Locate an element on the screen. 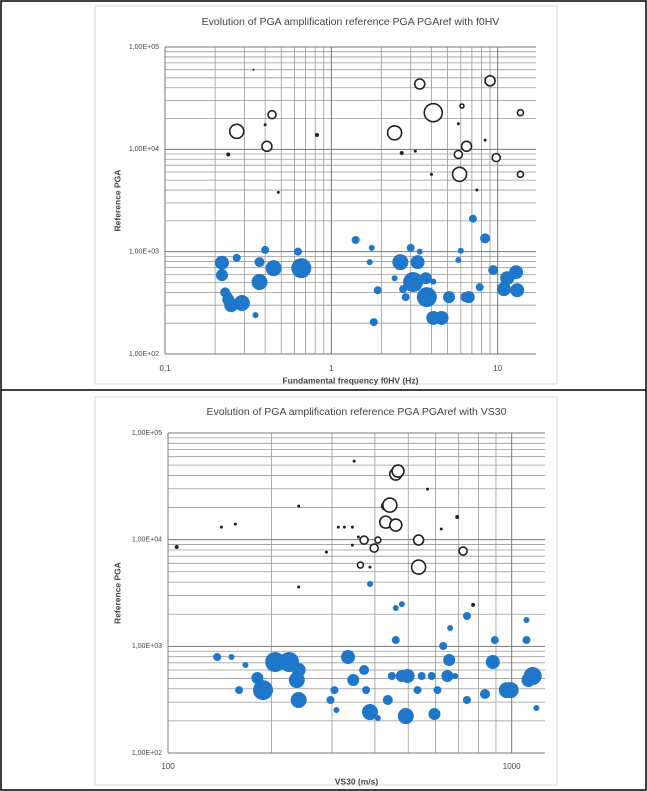 The height and width of the screenshot is (791, 647). y-tick-label: 1,00E+05 is located at coordinates (144, 47).